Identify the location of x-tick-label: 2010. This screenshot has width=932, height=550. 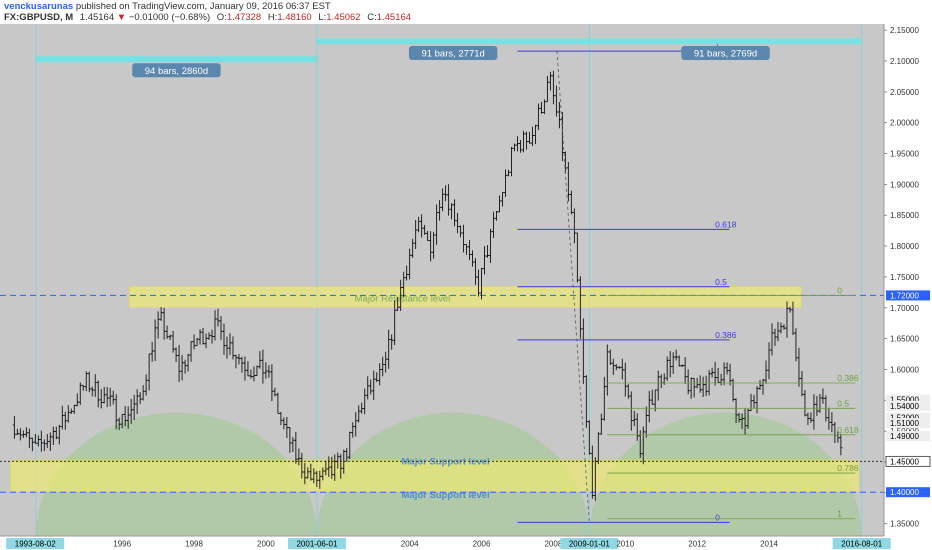
(625, 544).